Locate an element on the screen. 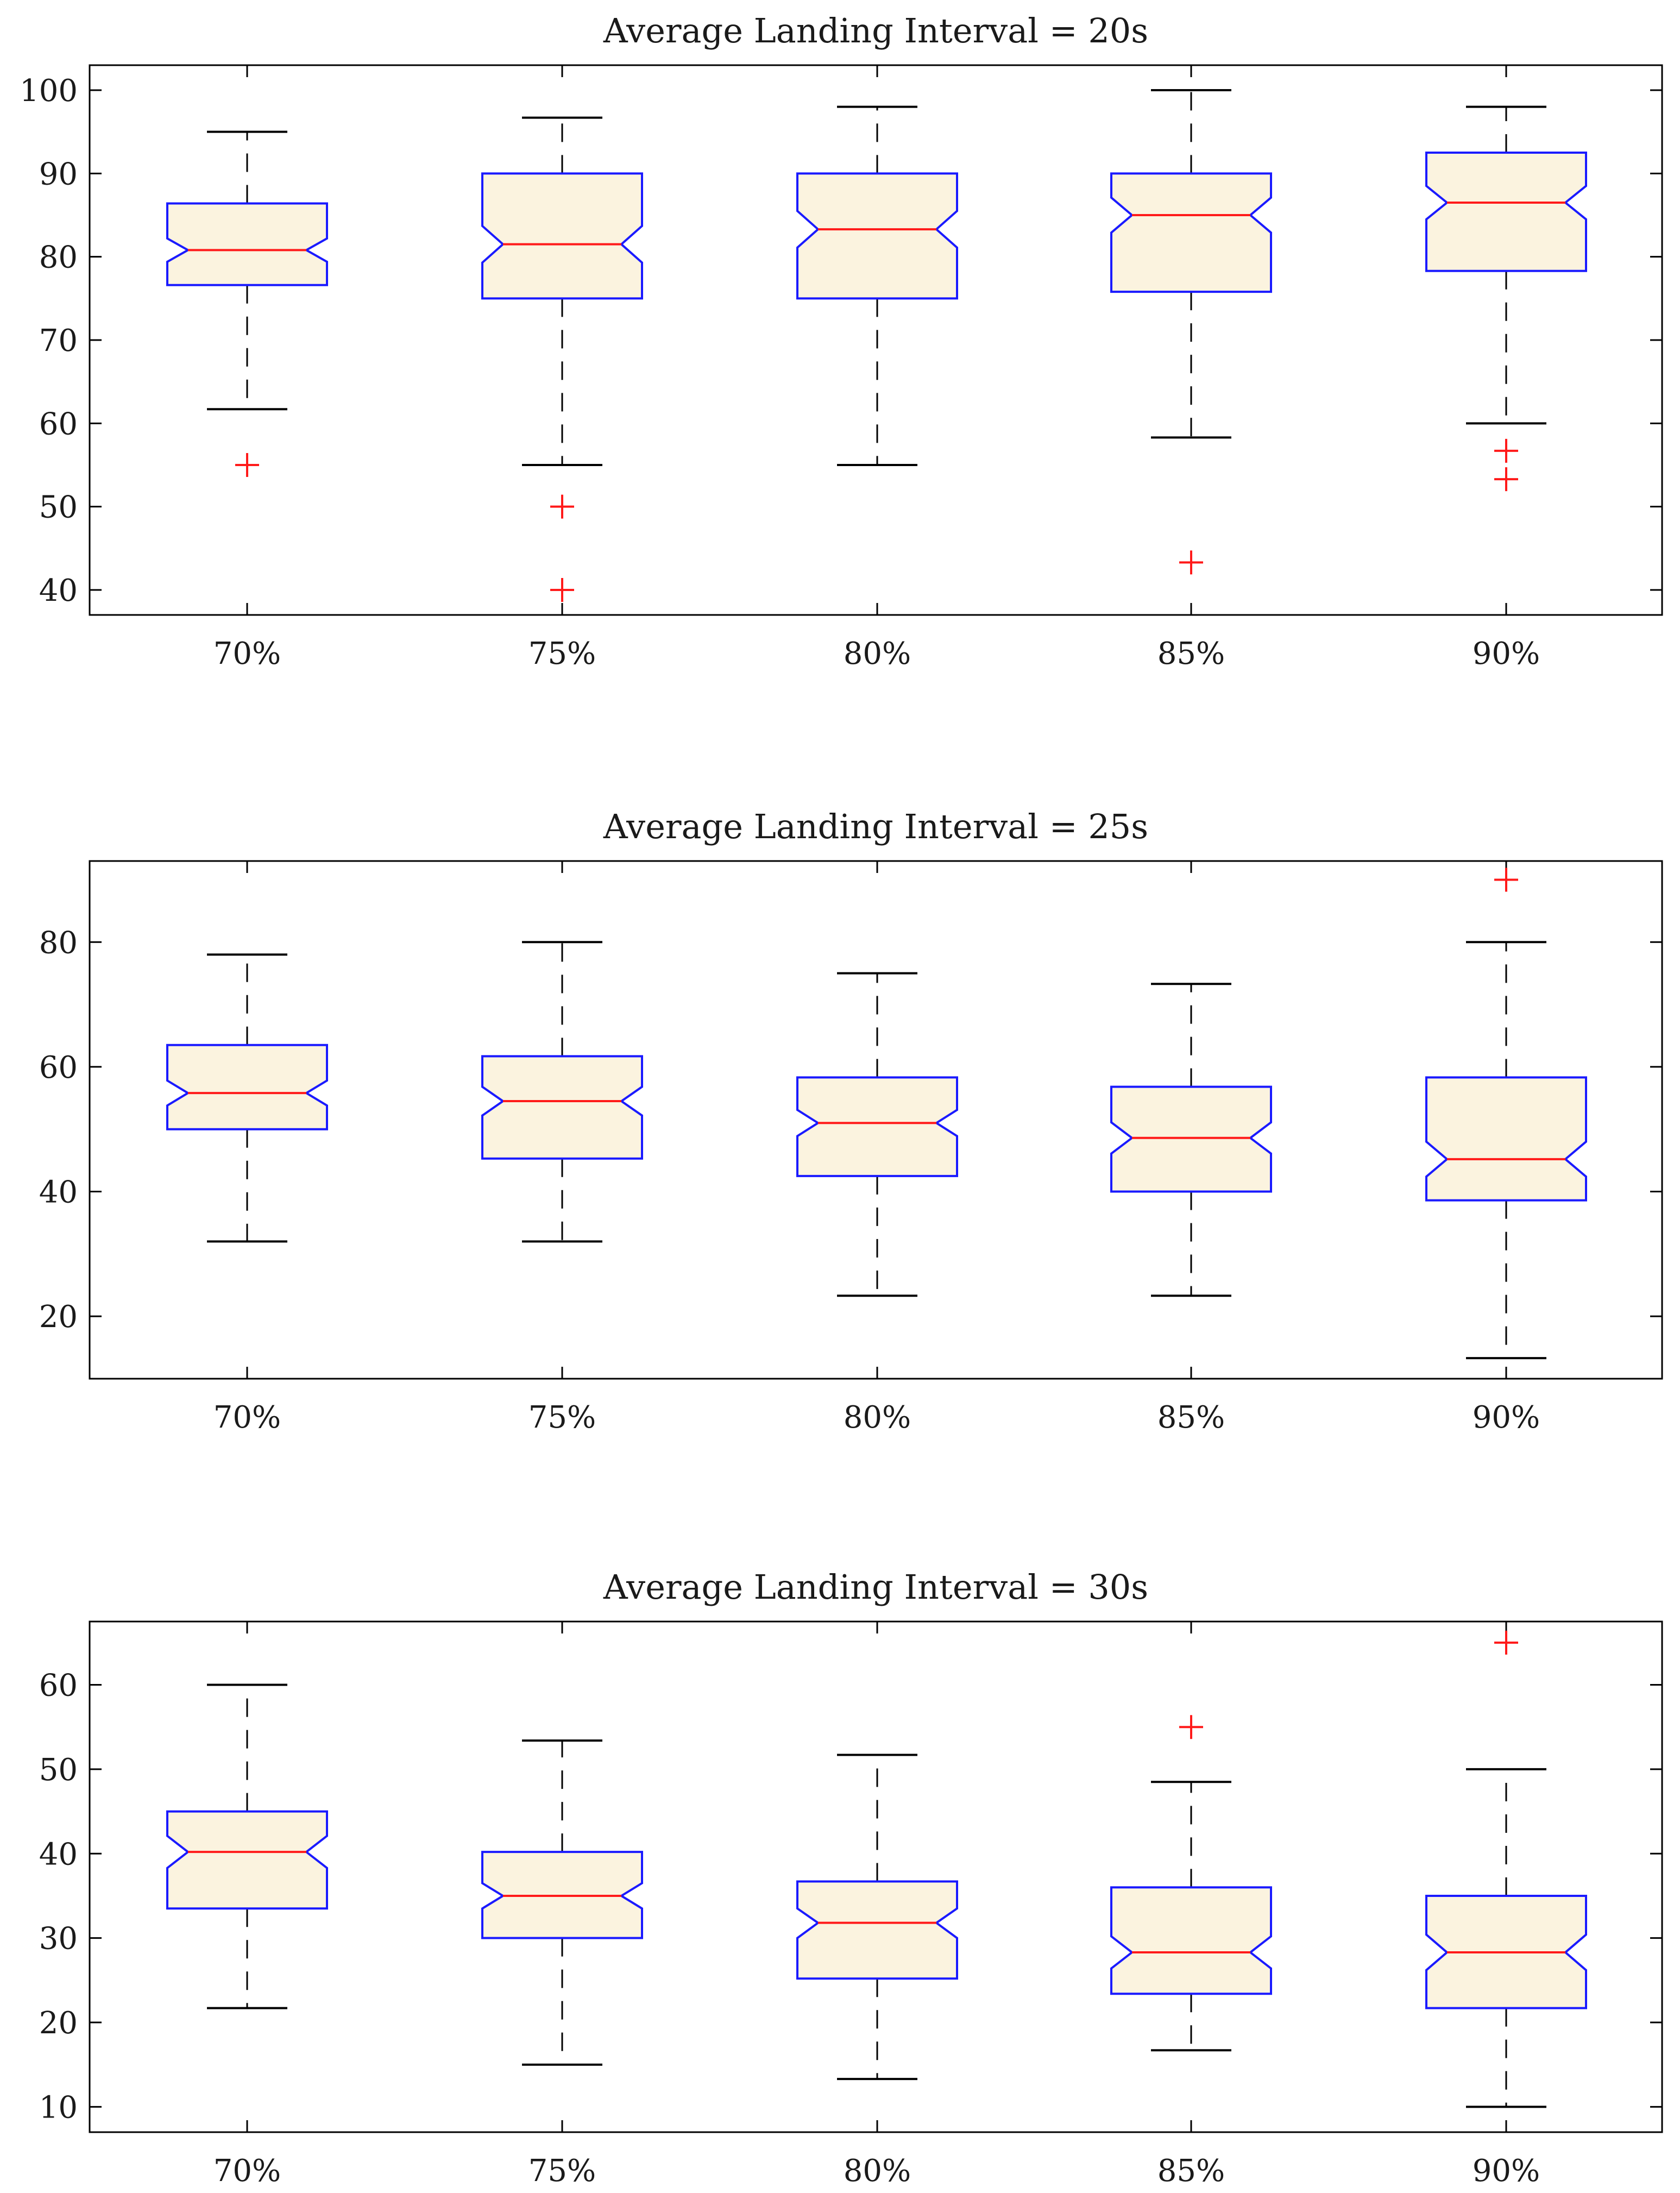 This screenshot has height=2193, width=1680. panel-title: Average Landing Interval = 25s is located at coordinates (876, 827).